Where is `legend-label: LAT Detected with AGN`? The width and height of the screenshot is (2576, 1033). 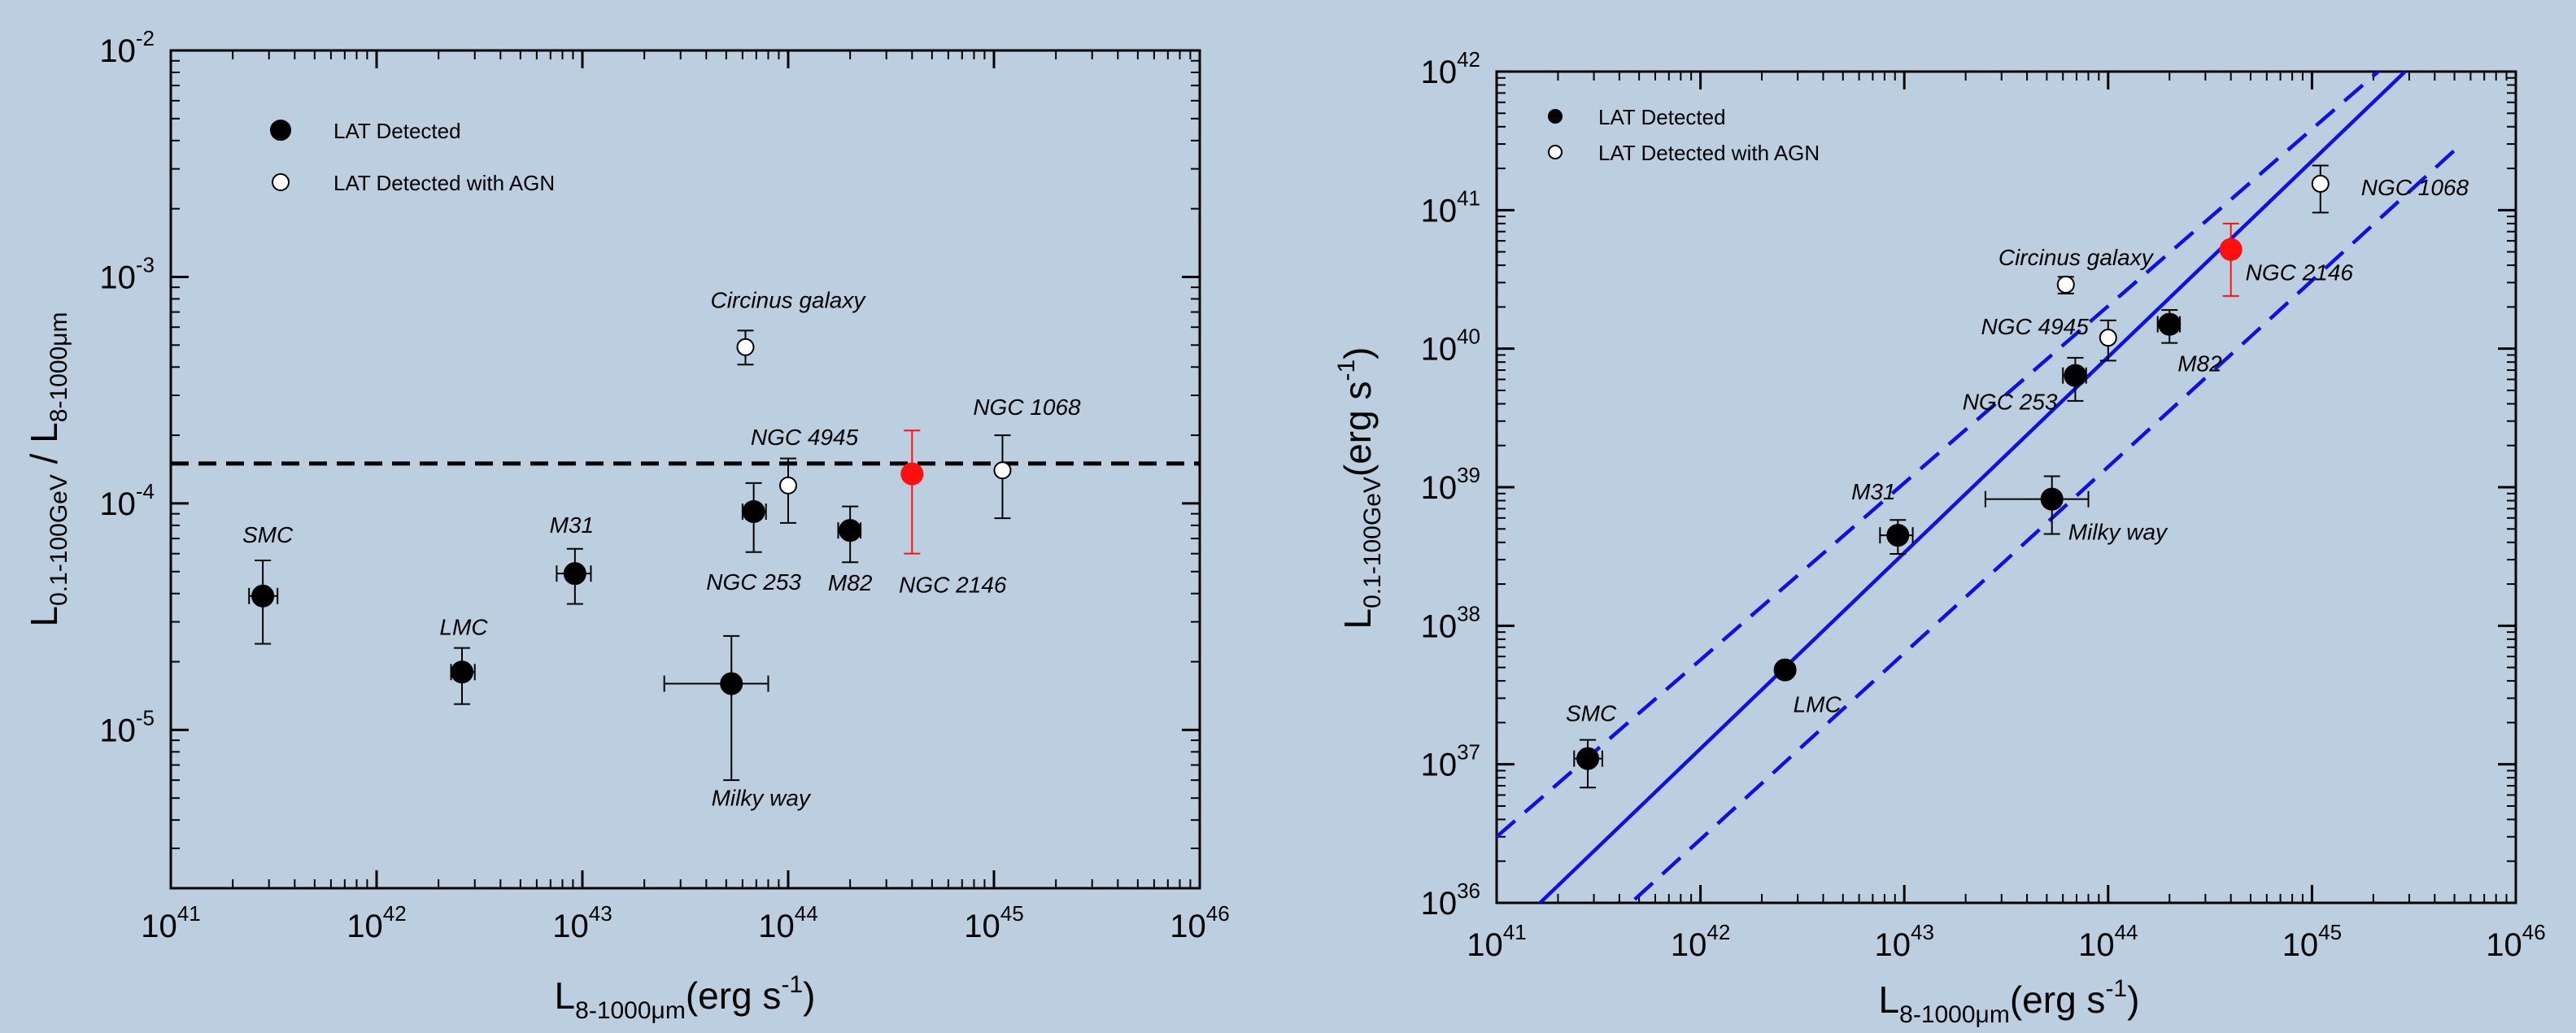 legend-label: LAT Detected with AGN is located at coordinates (1709, 153).